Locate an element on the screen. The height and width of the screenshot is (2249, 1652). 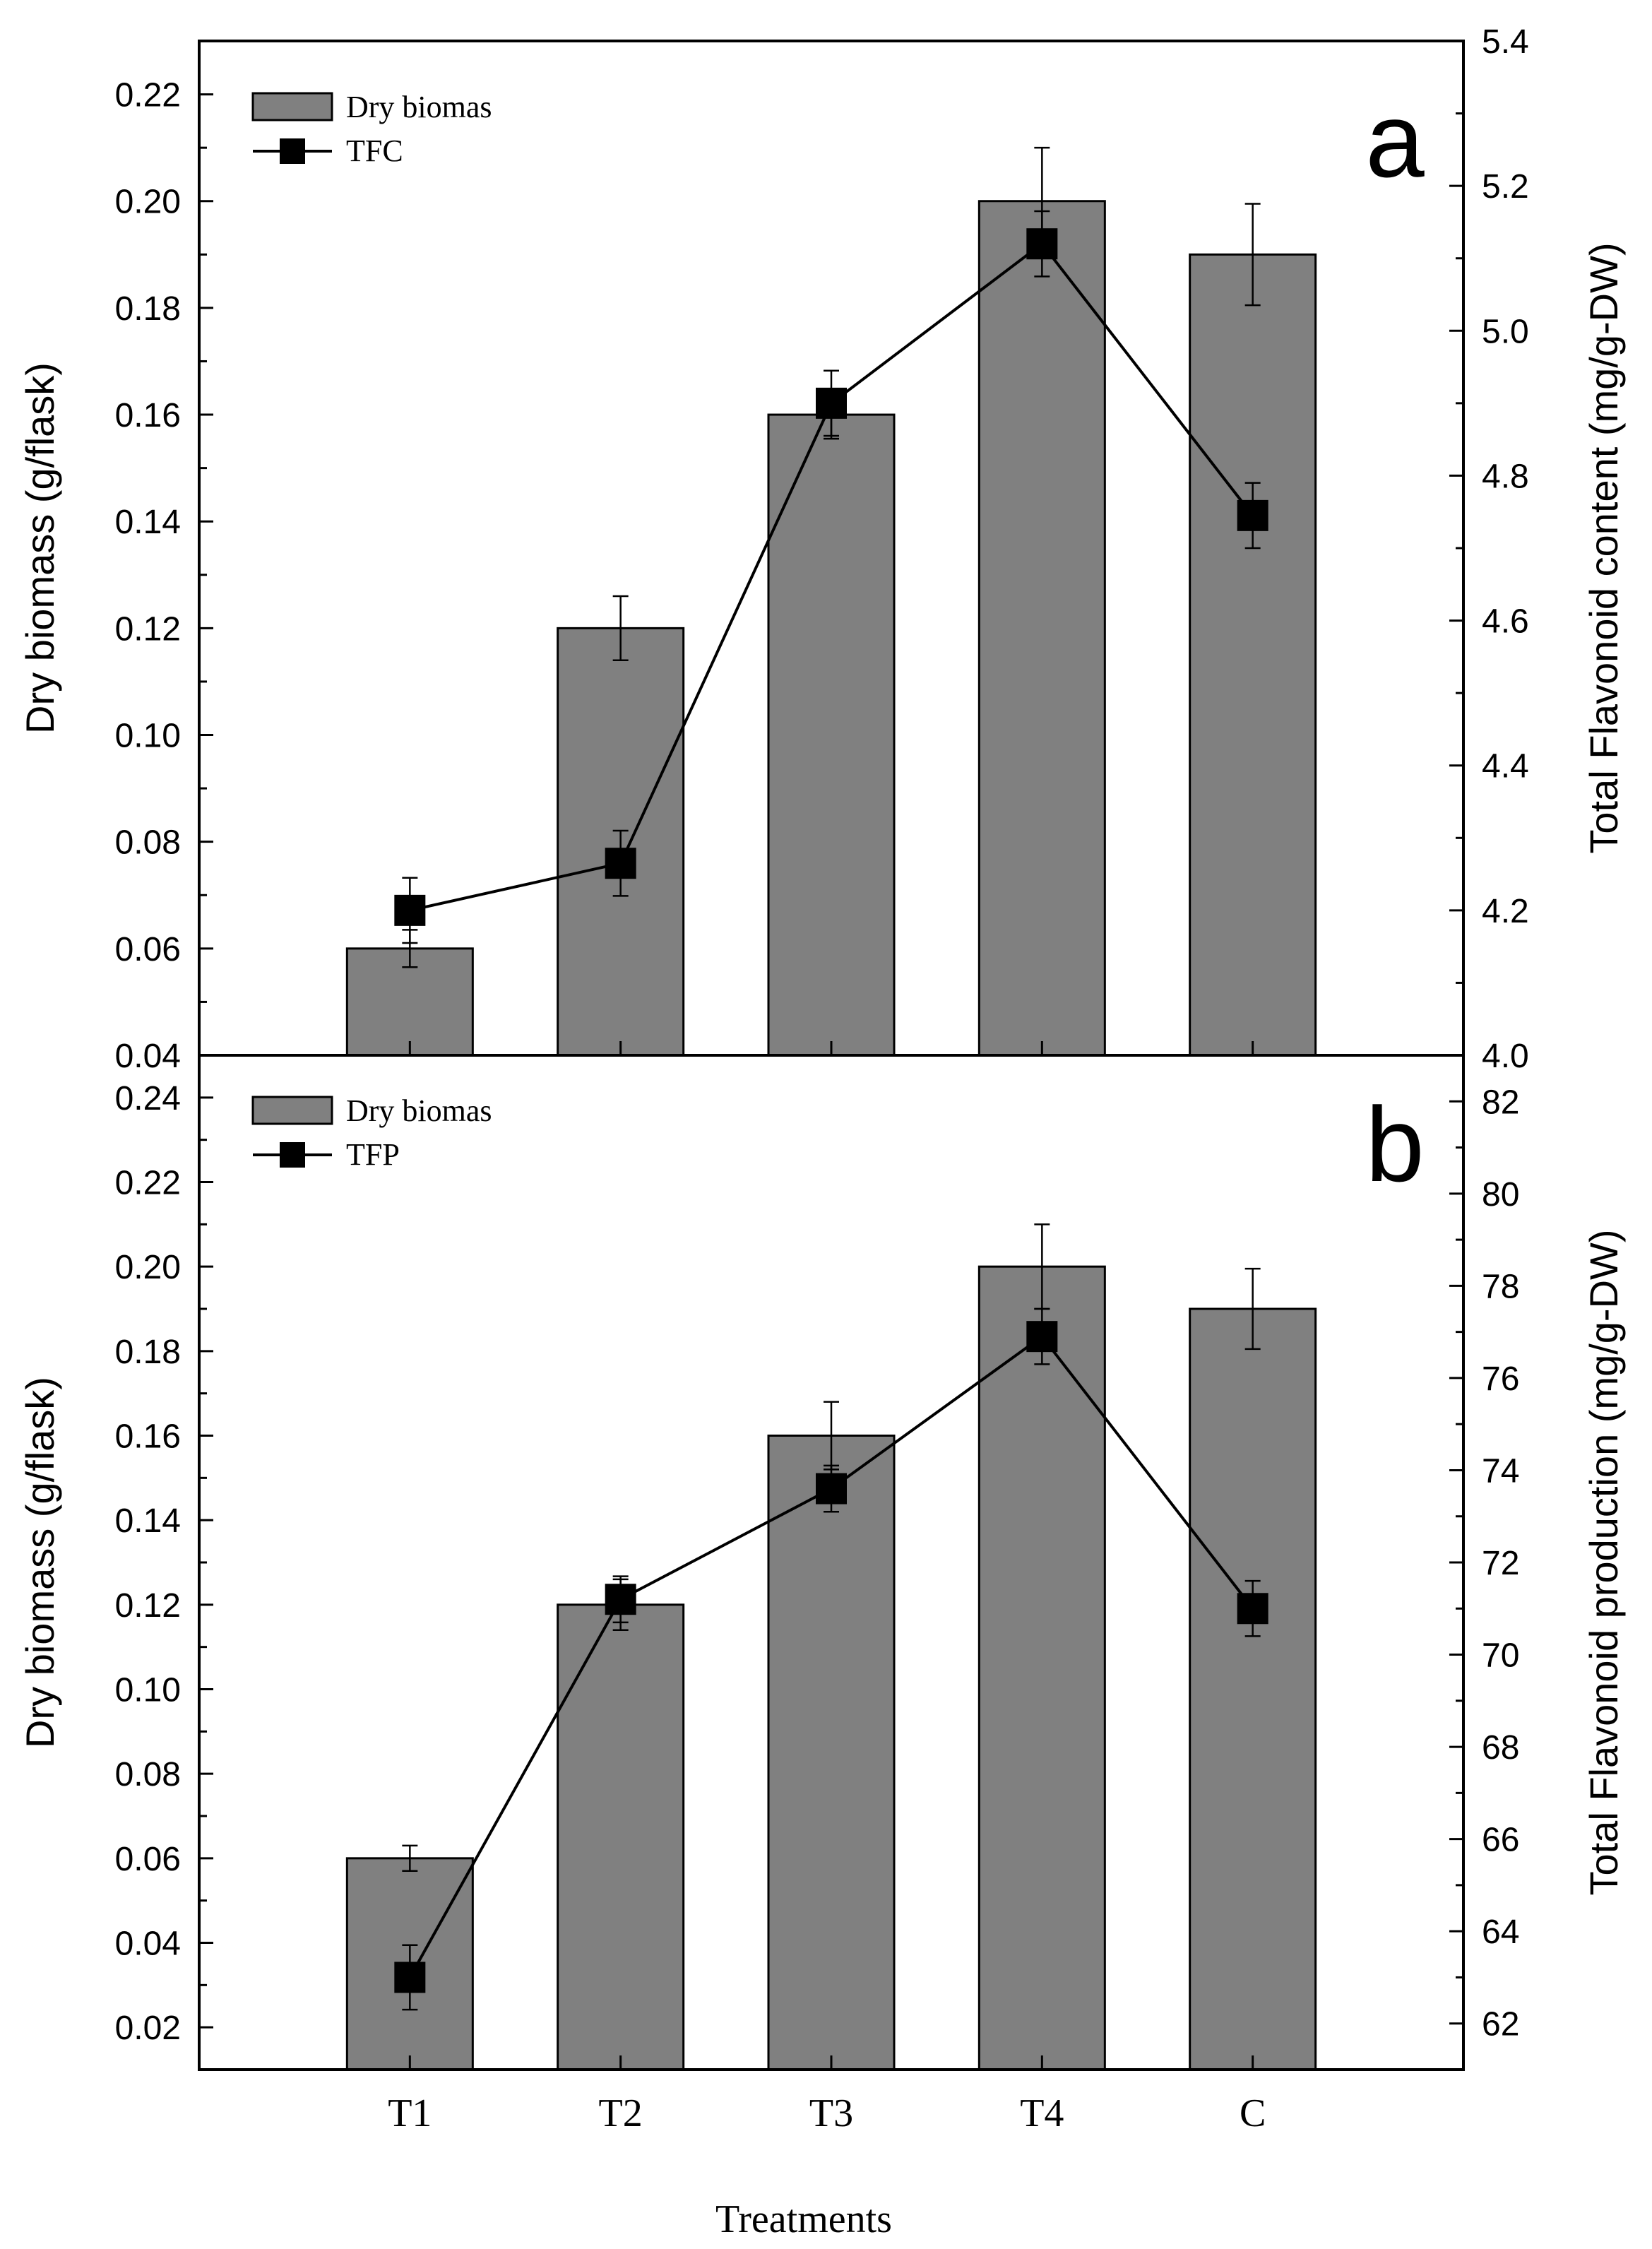
y2-tick-label: 74 is located at coordinates (1500, 1471).